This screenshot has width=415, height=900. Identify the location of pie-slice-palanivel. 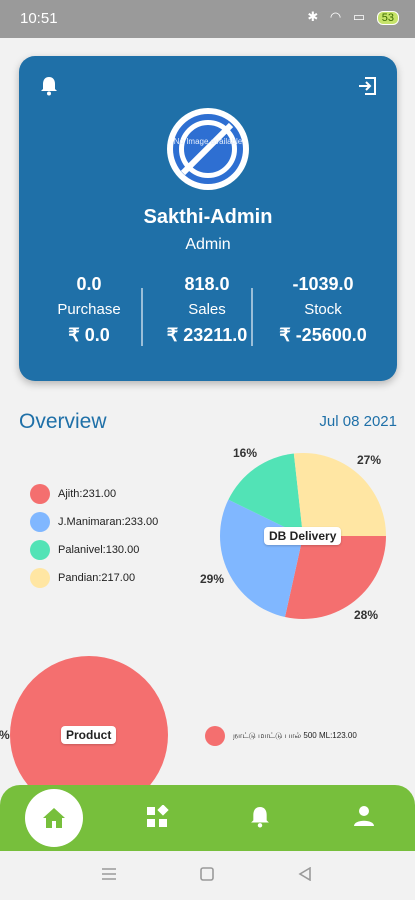
(265, 494).